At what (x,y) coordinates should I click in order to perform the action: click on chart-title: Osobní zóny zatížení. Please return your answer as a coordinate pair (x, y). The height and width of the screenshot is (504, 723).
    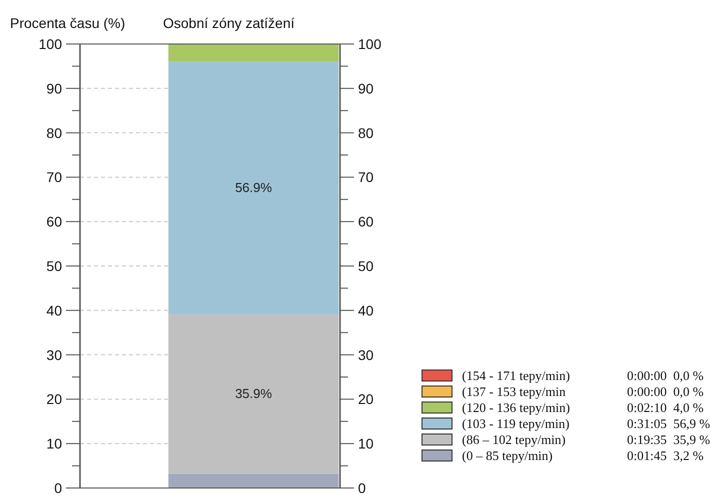
    Looking at the image, I should click on (229, 23).